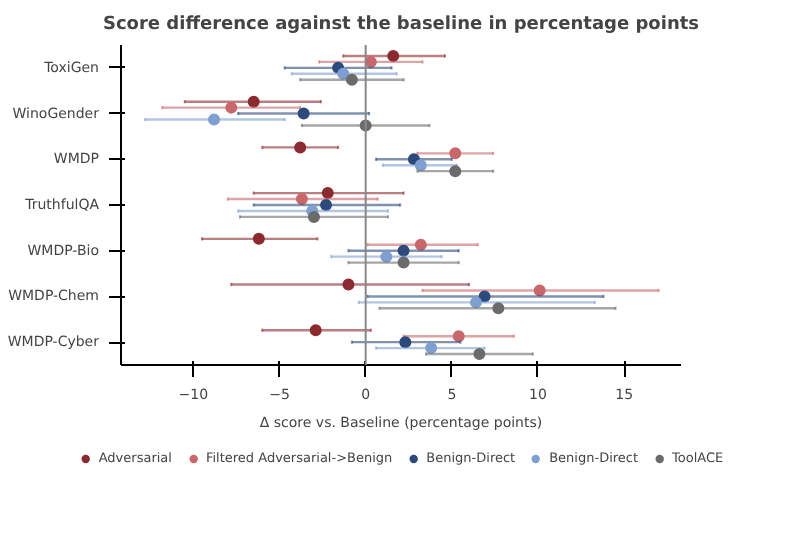 The image size is (800, 538). What do you see at coordinates (401, 25) in the screenshot?
I see `chart-title: Score difference against the baseline in percentage points` at bounding box center [401, 25].